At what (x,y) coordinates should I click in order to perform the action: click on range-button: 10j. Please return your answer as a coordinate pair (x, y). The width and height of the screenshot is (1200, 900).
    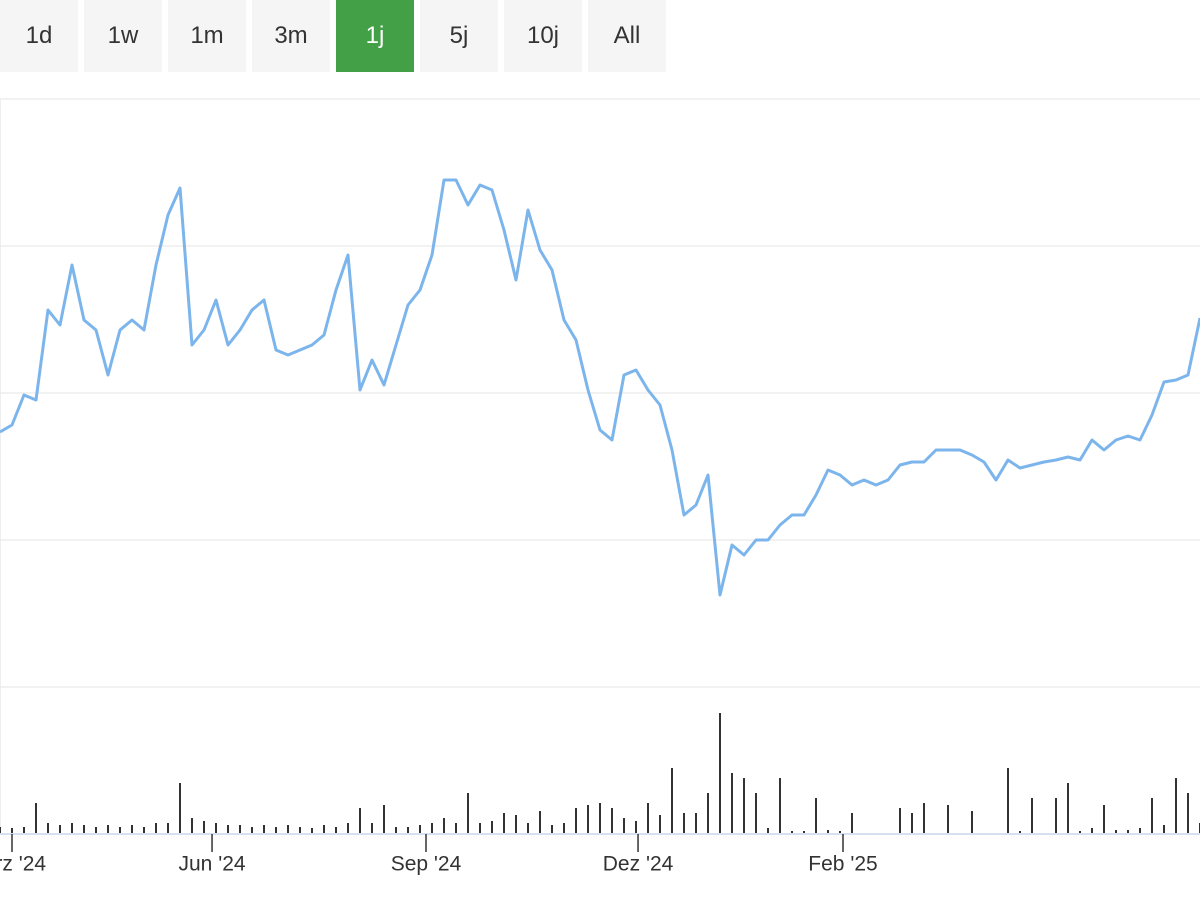
    Looking at the image, I should click on (543, 36).